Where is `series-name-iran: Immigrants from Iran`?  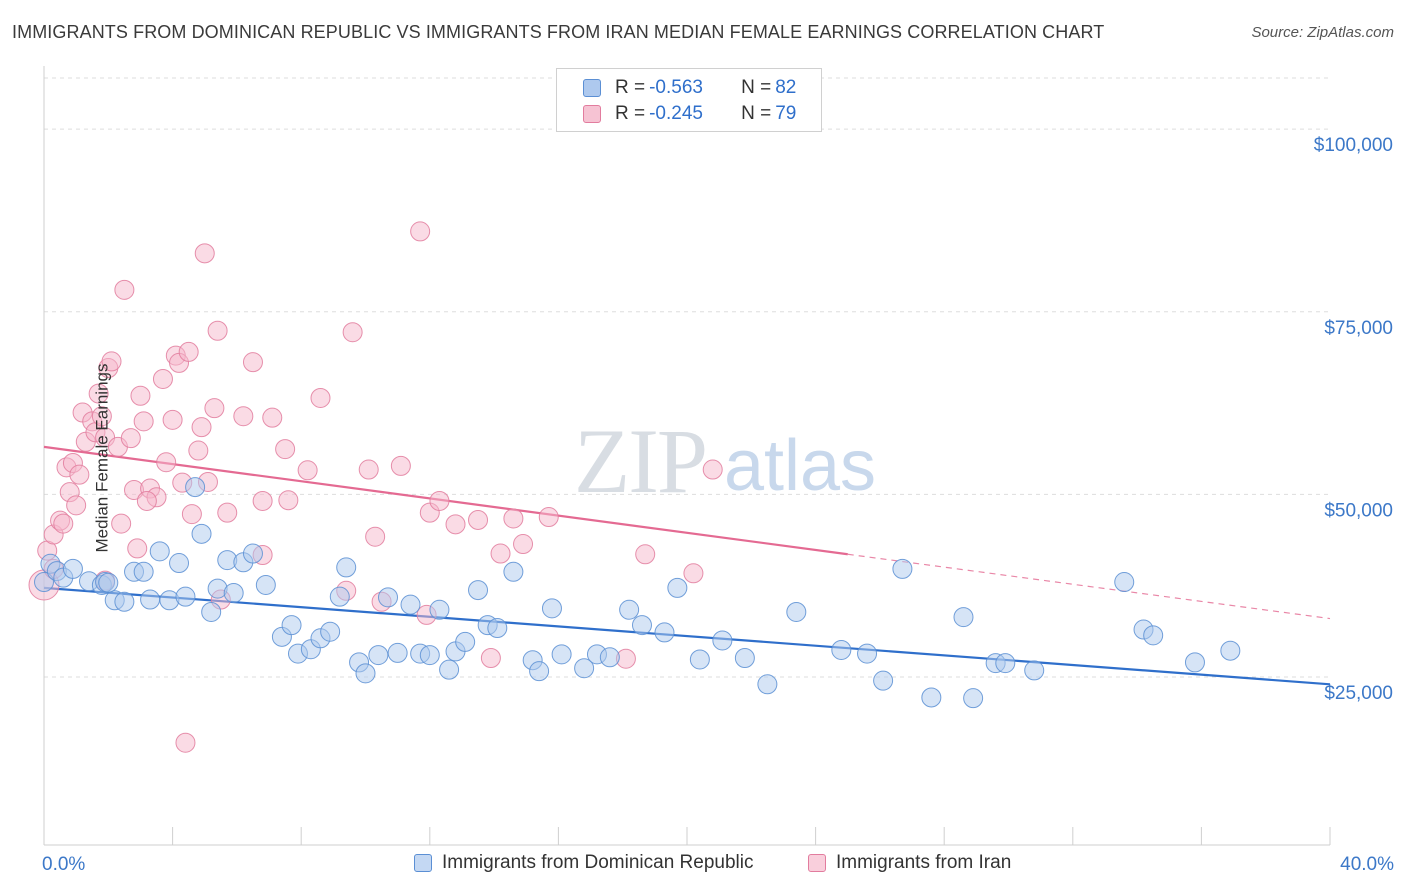 series-name-iran: Immigrants from Iran is located at coordinates (924, 862).